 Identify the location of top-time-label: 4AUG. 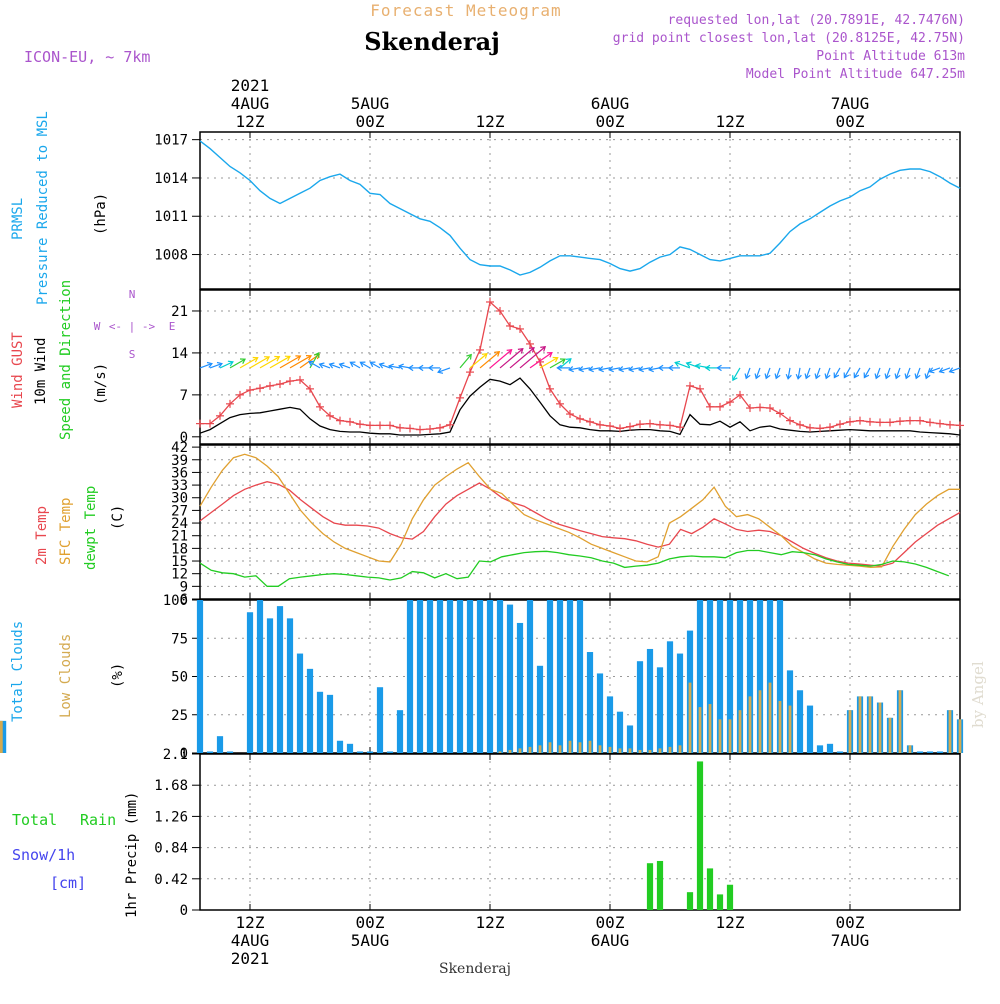
(250, 103).